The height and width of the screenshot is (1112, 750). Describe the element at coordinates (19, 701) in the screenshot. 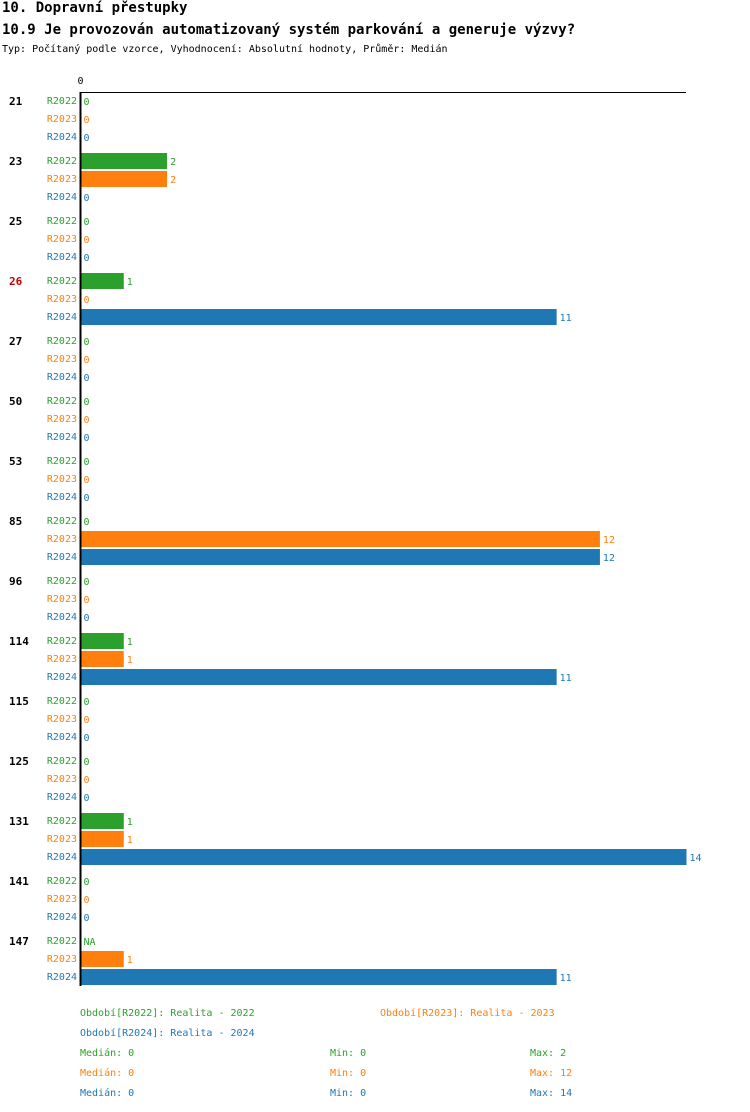

I see `category-label: 115` at that location.